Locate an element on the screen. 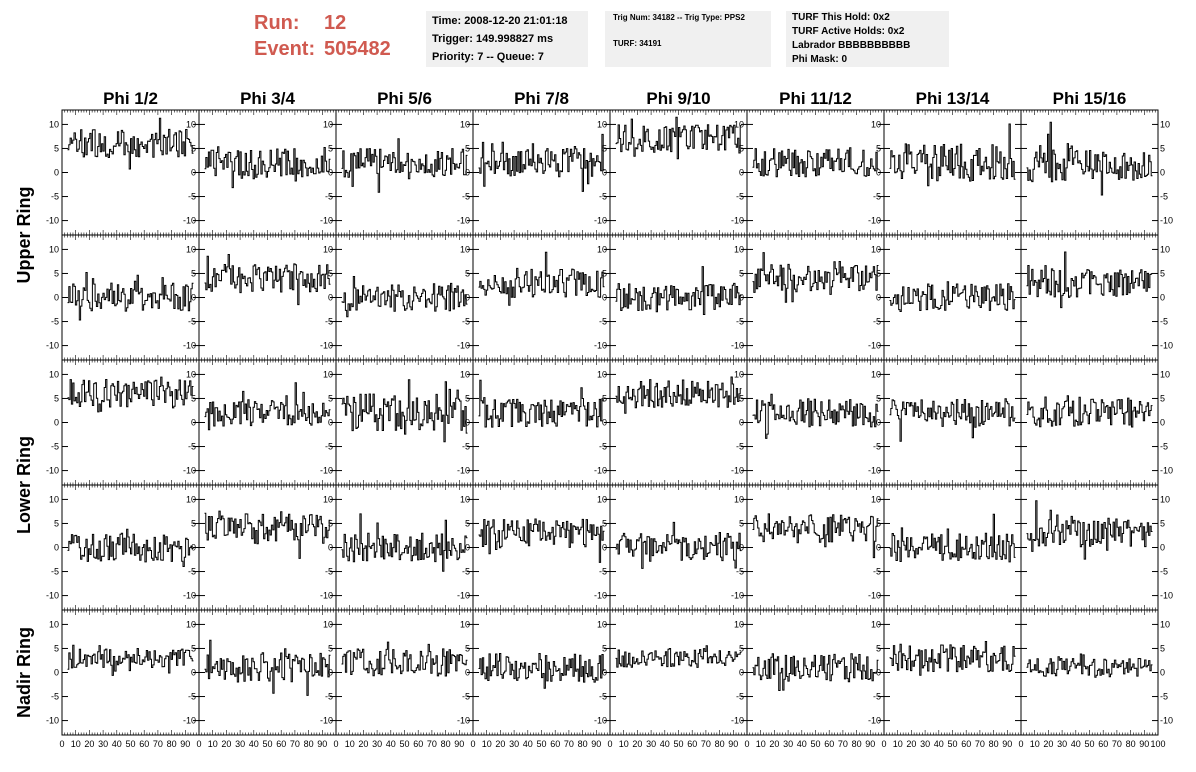 The image size is (1196, 772). x-tick-label: 80 is located at coordinates (172, 744).